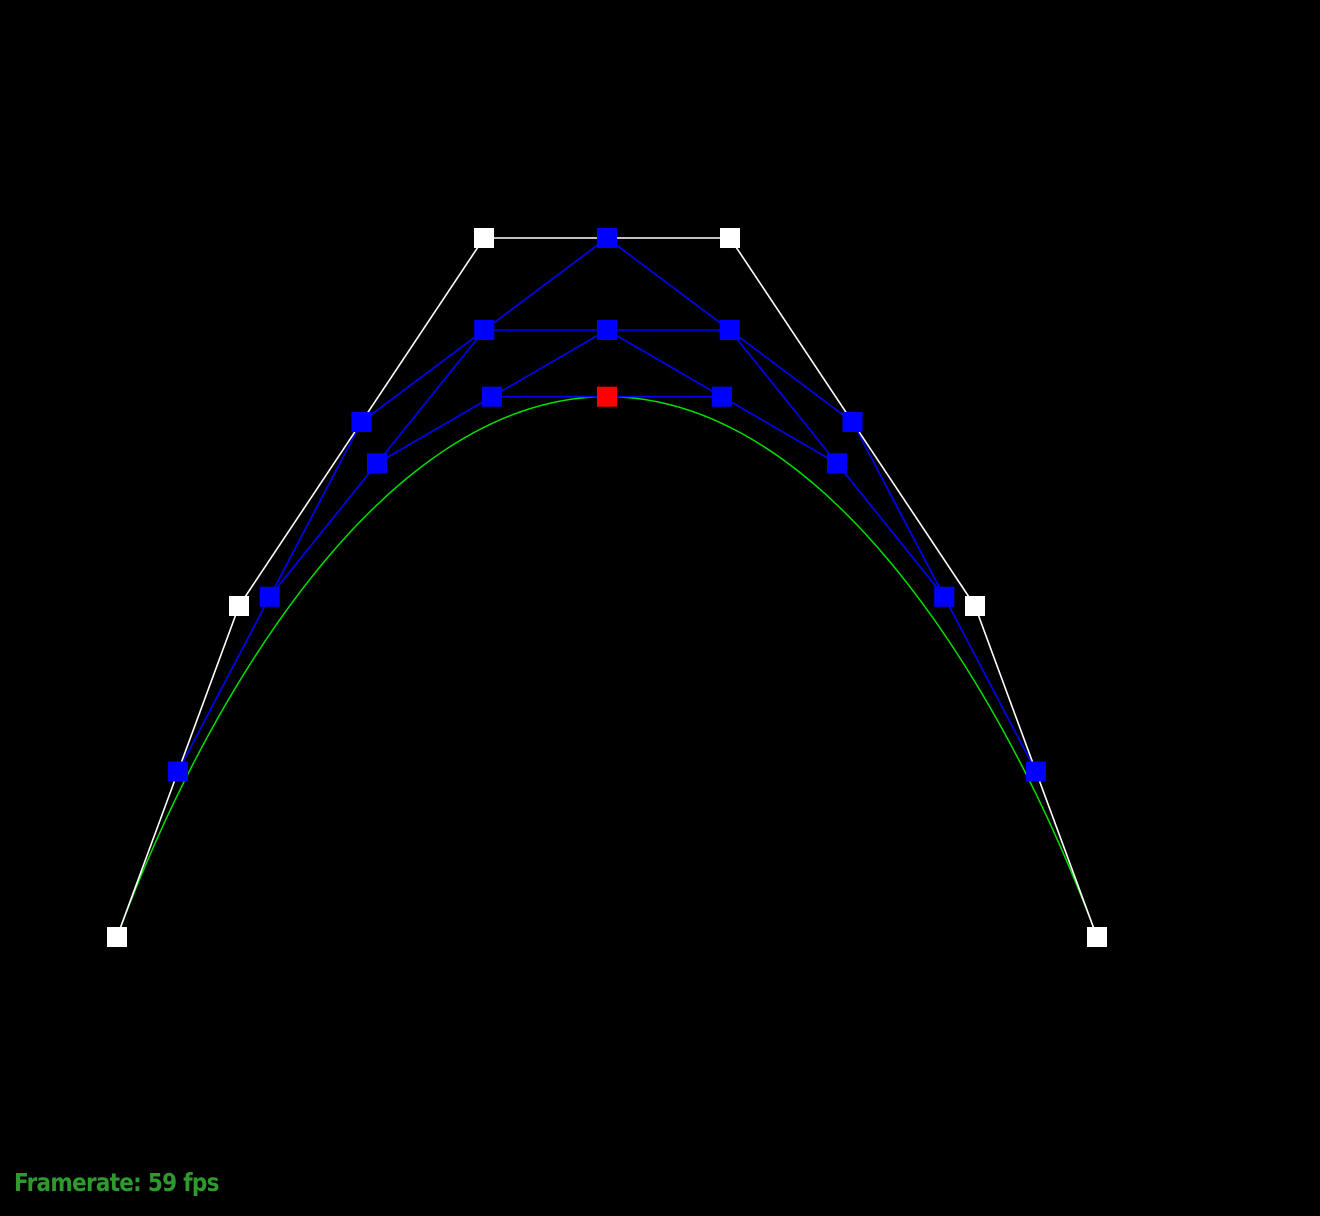  What do you see at coordinates (116, 1182) in the screenshot?
I see `framerate-readout: Framerate: 59 fps` at bounding box center [116, 1182].